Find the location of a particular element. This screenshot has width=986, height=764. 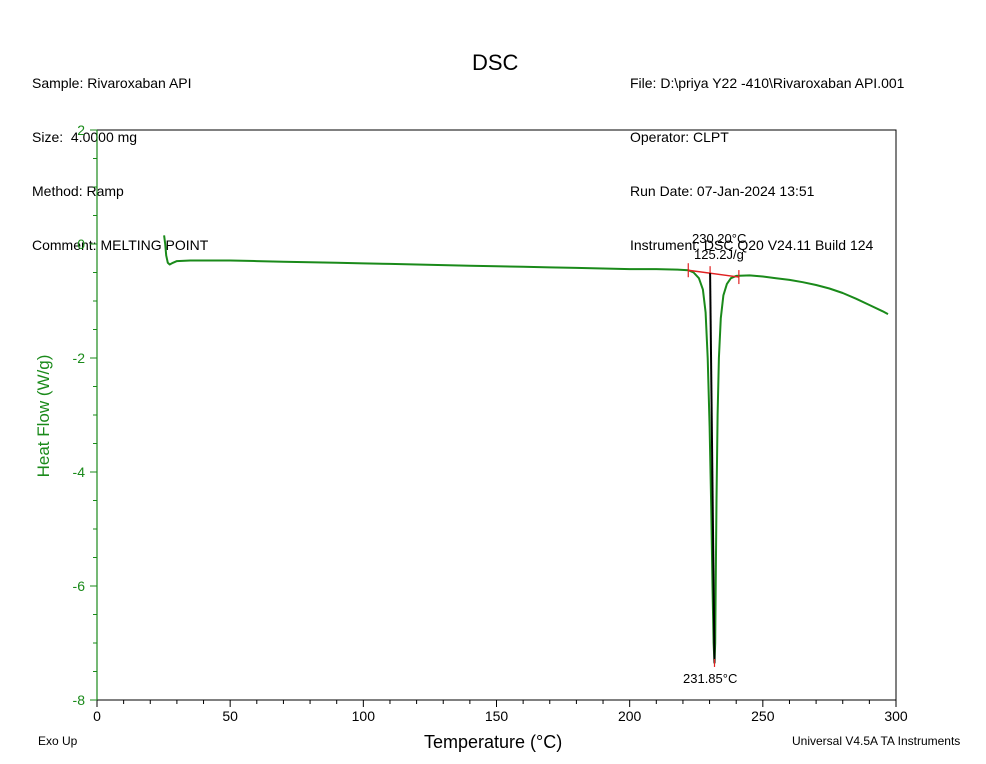

software-version-note: Universal V4.5A TA Instruments is located at coordinates (876, 741).